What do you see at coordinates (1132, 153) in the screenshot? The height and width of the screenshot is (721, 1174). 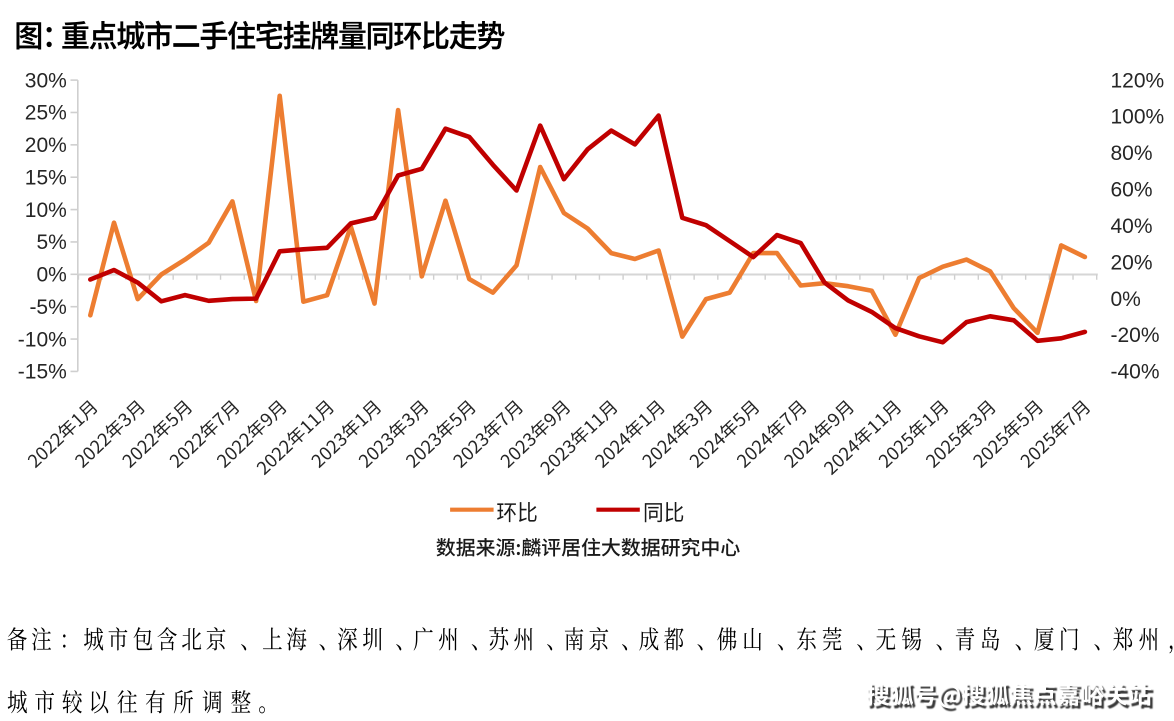 I see `svg-text: 80%` at bounding box center [1132, 153].